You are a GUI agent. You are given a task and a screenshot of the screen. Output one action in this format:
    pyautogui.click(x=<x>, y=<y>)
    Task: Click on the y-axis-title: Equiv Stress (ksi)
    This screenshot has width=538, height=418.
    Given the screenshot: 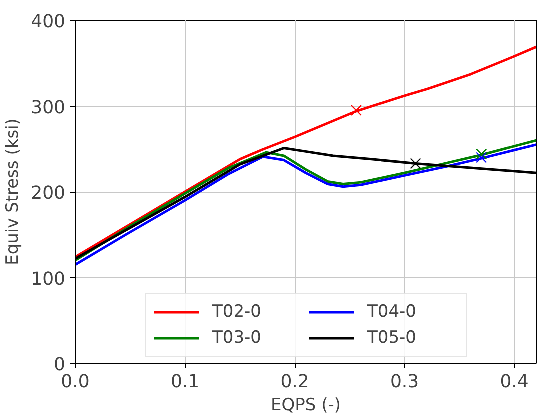 What is the action you would take?
    pyautogui.click(x=13, y=192)
    